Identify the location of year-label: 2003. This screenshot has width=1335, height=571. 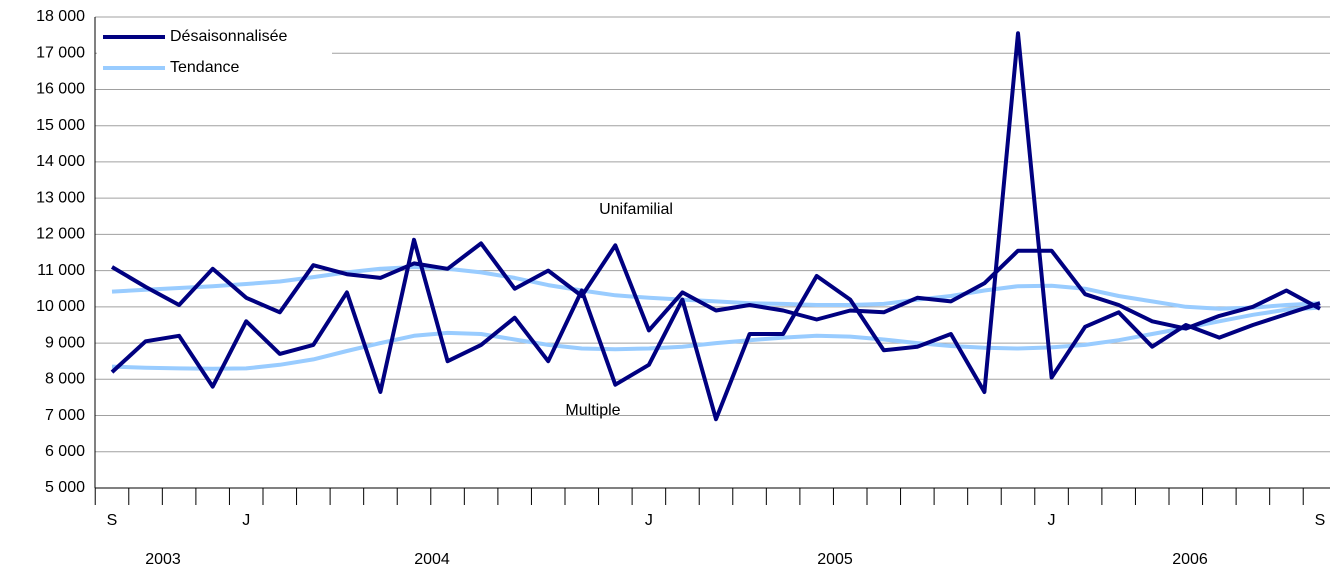
(163, 559).